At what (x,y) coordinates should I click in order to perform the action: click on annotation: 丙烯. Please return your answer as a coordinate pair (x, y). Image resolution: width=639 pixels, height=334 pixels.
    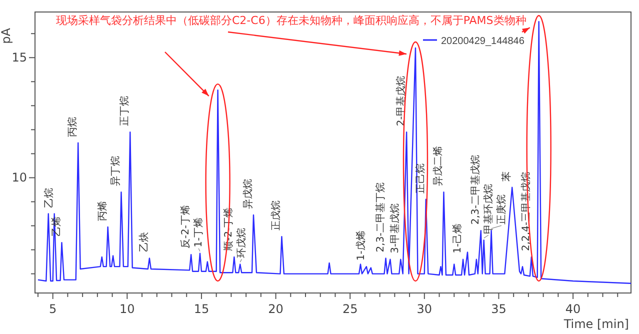
    Looking at the image, I should click on (102, 210).